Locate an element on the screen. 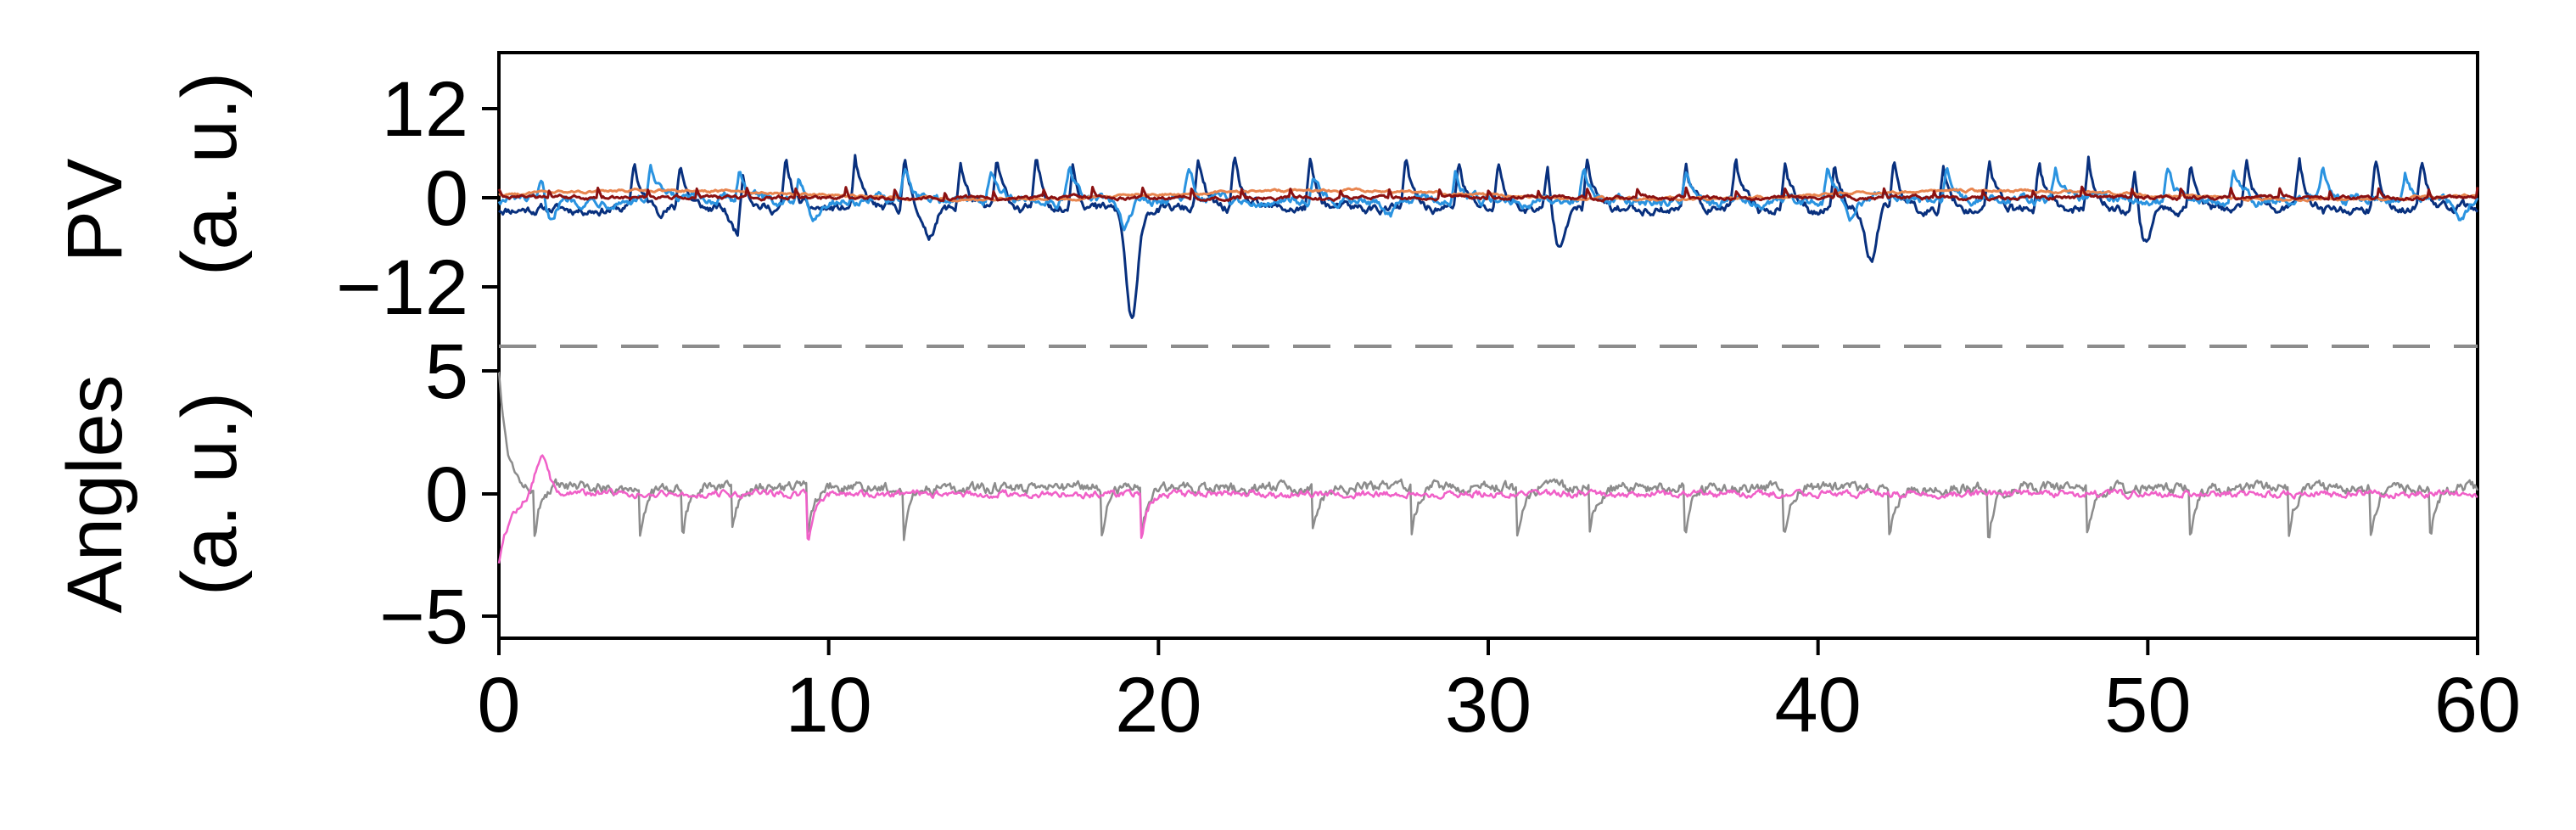 This screenshot has width=2576, height=830. angles-units-label: (a. u.) is located at coordinates (210, 494).